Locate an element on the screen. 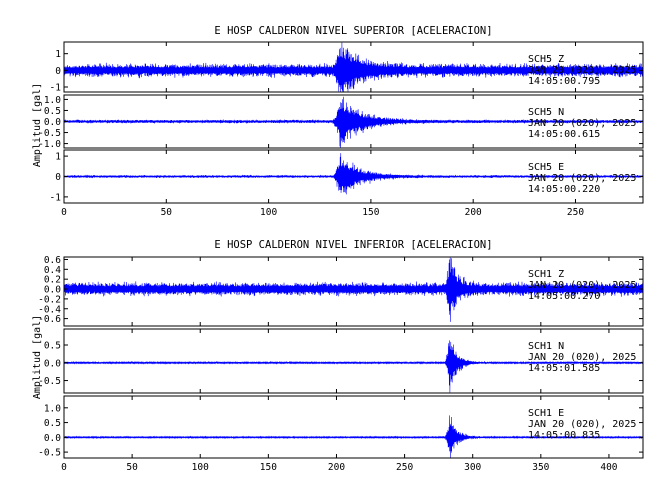  chart-2-panel-2-frame is located at coordinates (353, 361).